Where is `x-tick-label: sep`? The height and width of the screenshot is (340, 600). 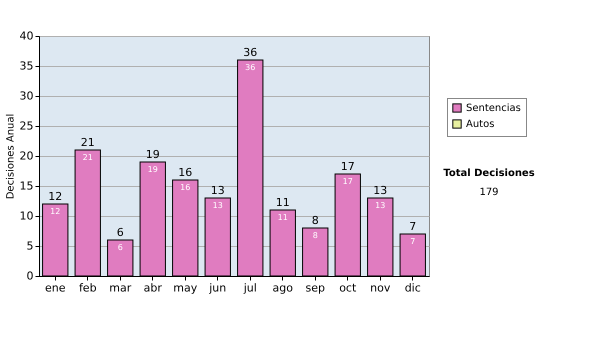 x-tick-label: sep is located at coordinates (316, 288).